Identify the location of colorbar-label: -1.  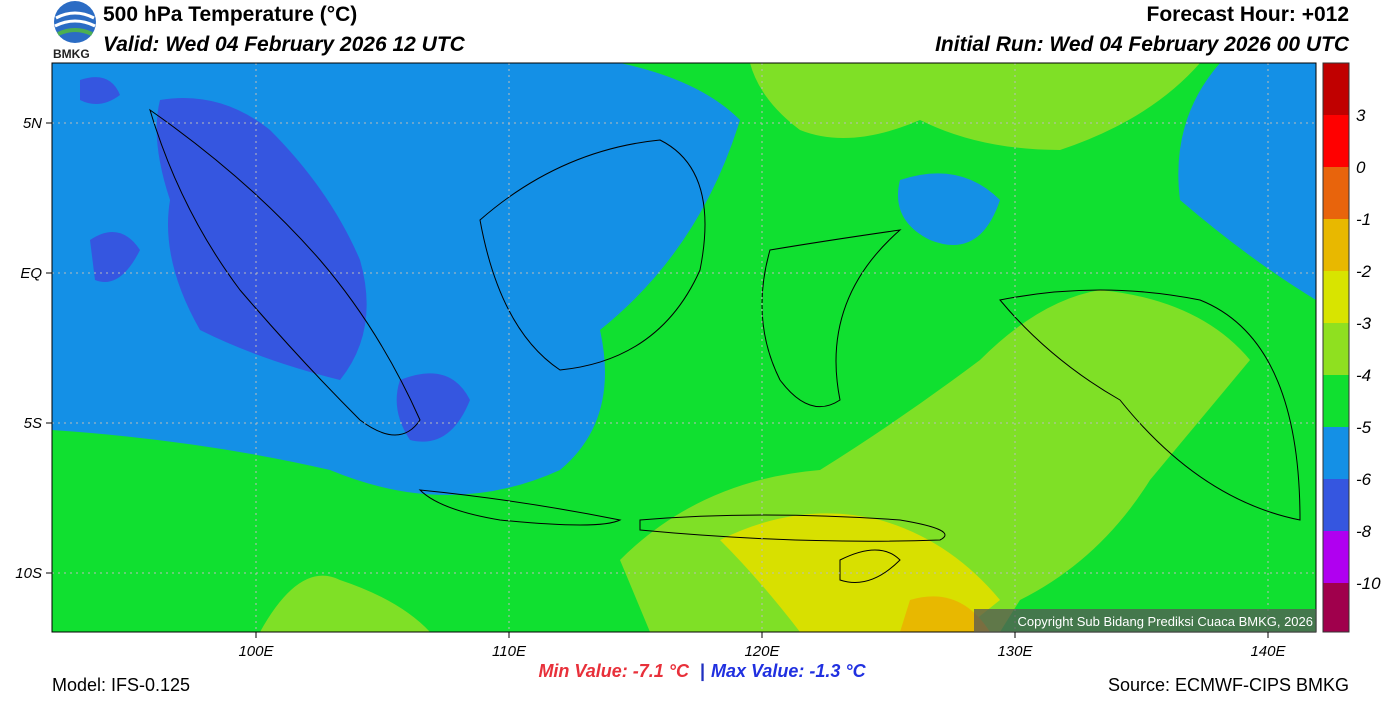
(1363, 219).